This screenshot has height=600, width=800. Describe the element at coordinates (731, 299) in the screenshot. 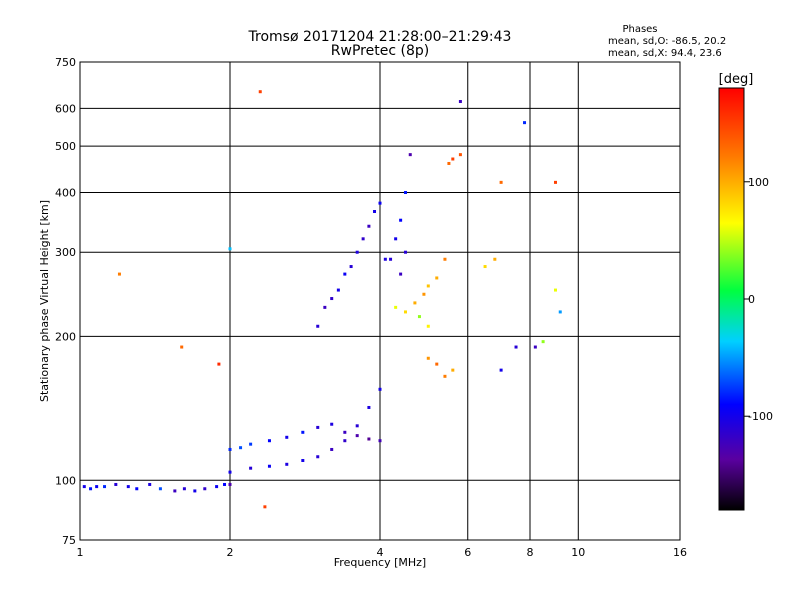

I see `colorbar` at that location.